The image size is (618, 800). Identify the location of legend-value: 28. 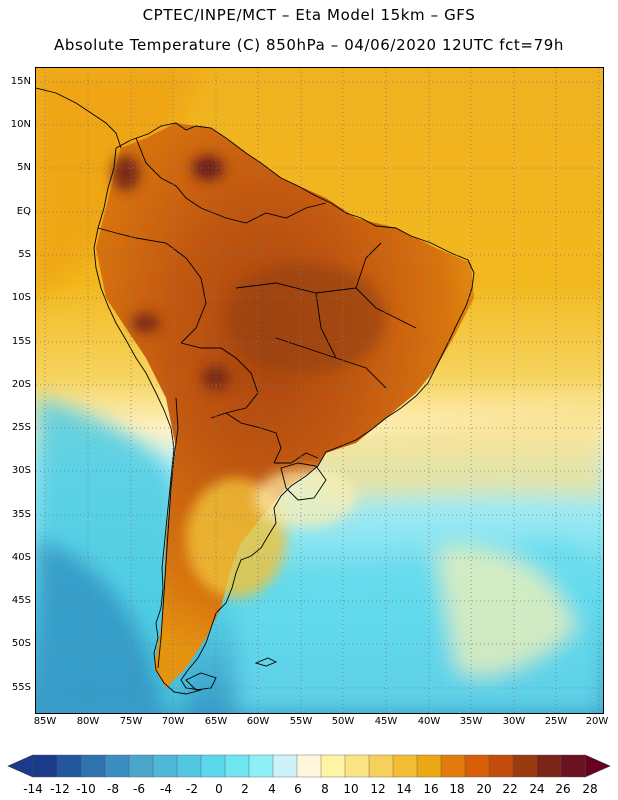
(590, 789).